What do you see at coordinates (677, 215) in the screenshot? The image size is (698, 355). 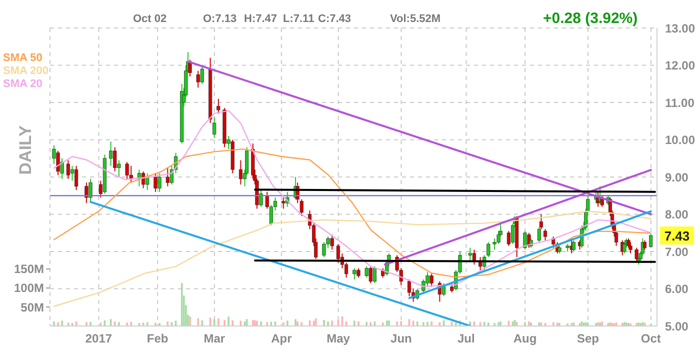 I see `y-tick-label: 8.00` at bounding box center [677, 215].